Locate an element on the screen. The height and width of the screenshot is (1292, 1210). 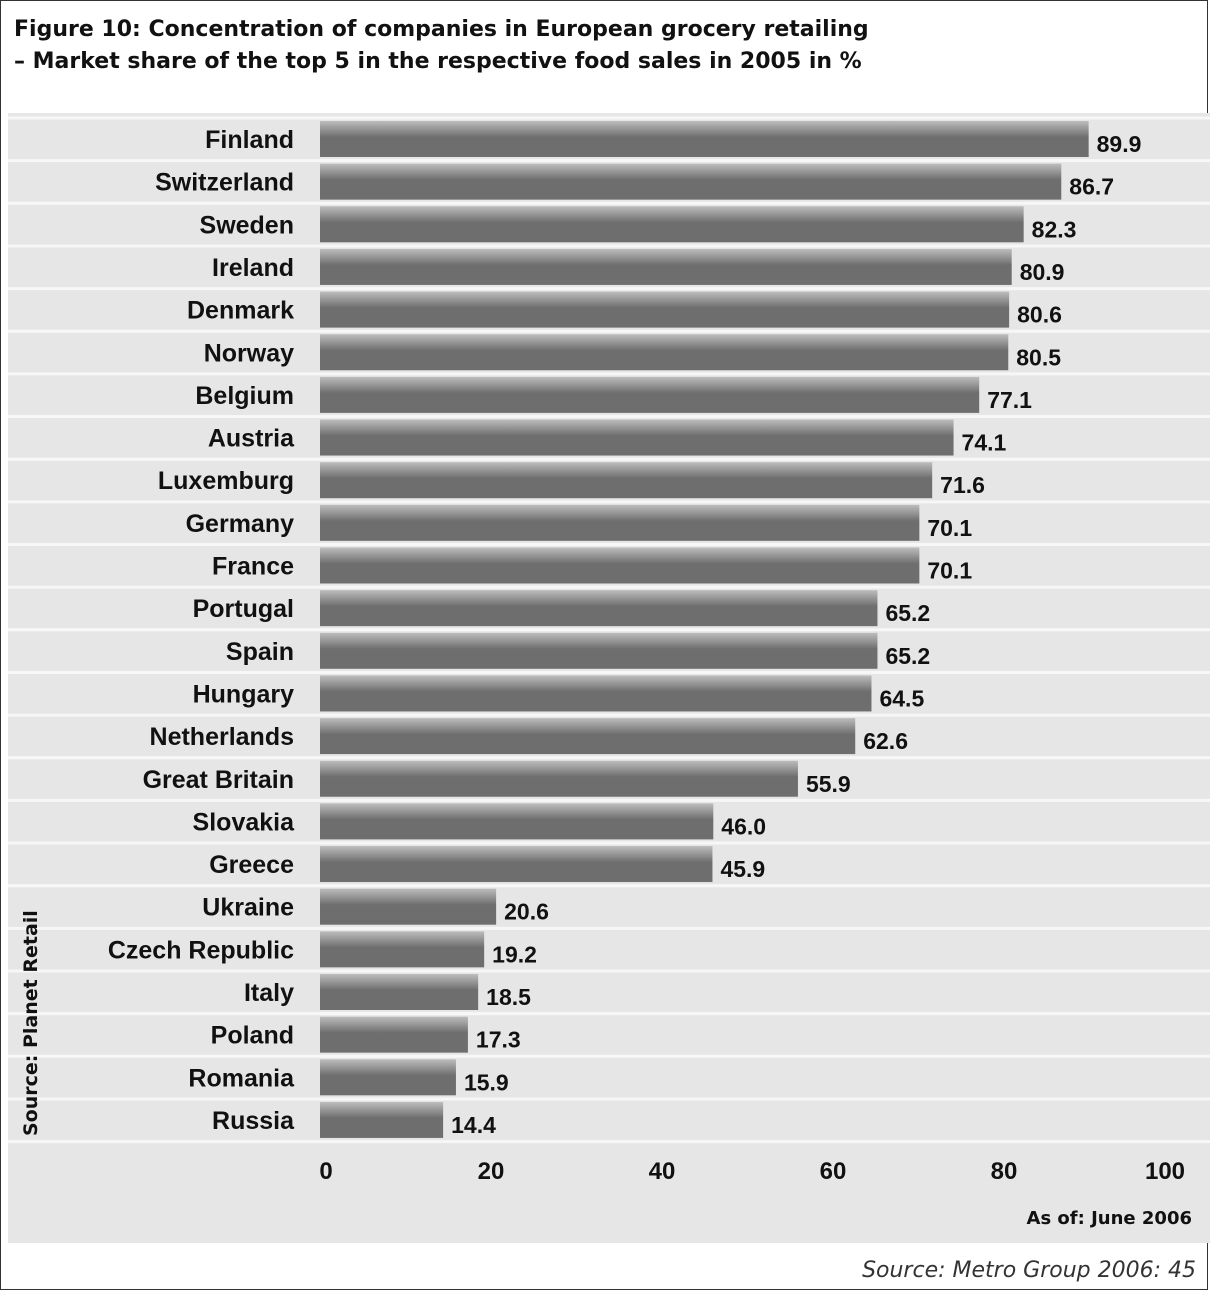
bar-poland is located at coordinates (394, 1034).